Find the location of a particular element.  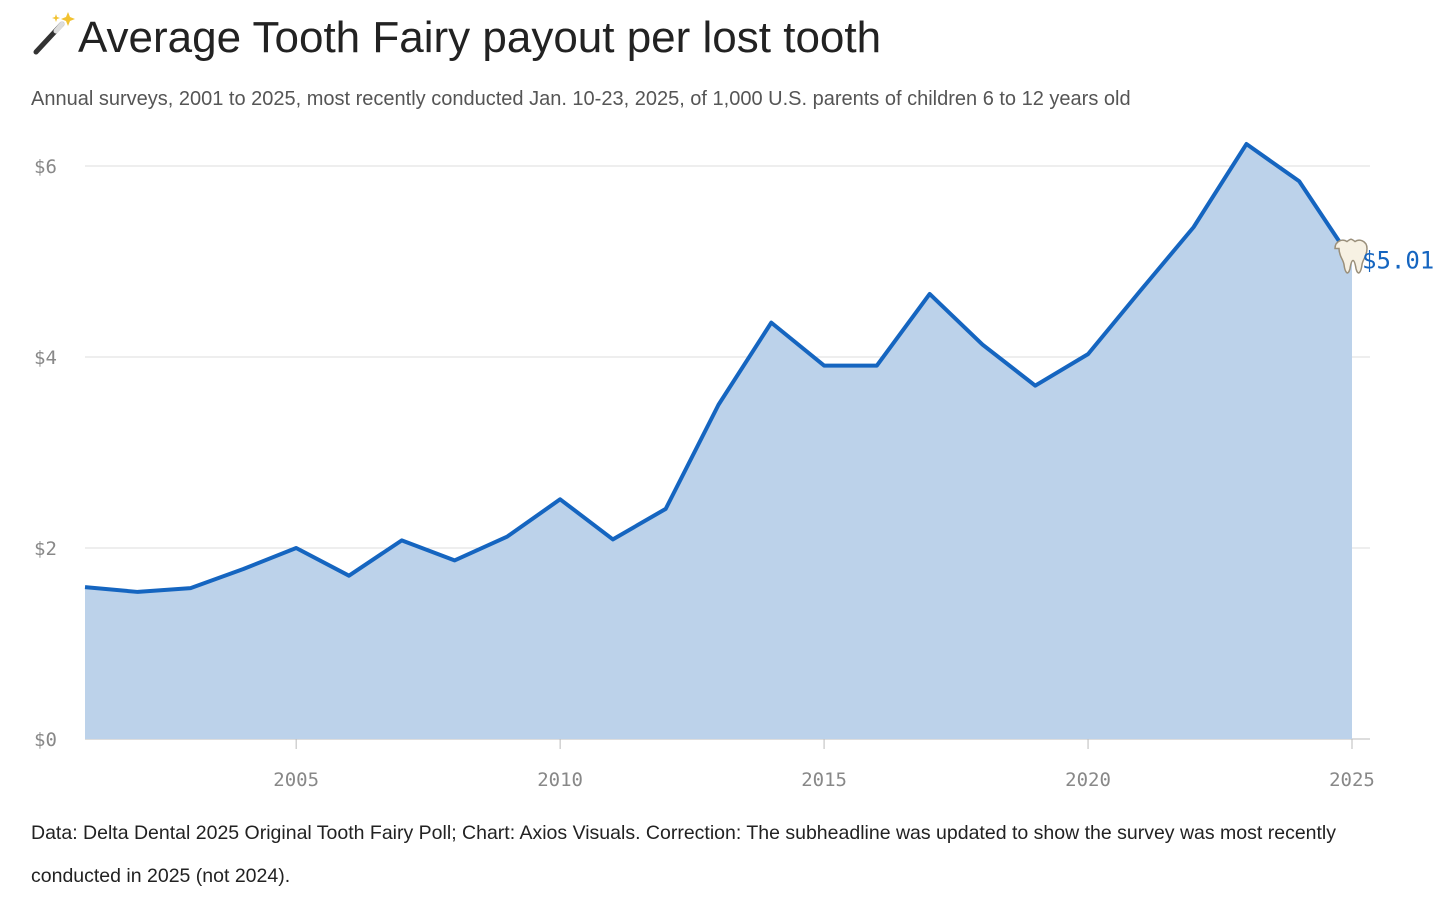

x-tick-label: 2025 is located at coordinates (1352, 780).